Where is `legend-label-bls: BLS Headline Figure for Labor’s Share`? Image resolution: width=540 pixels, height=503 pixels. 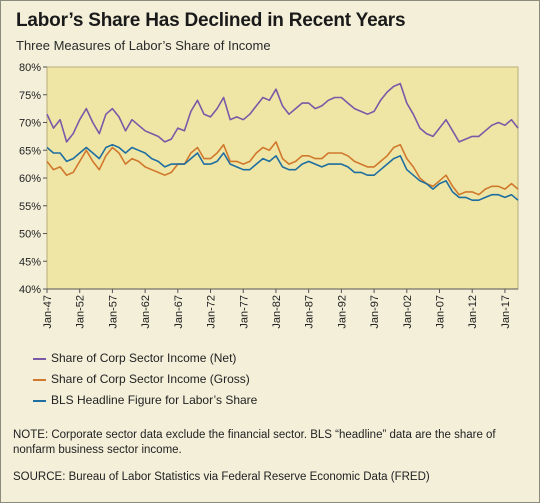 legend-label-bls: BLS Headline Figure for Labor’s Share is located at coordinates (154, 400).